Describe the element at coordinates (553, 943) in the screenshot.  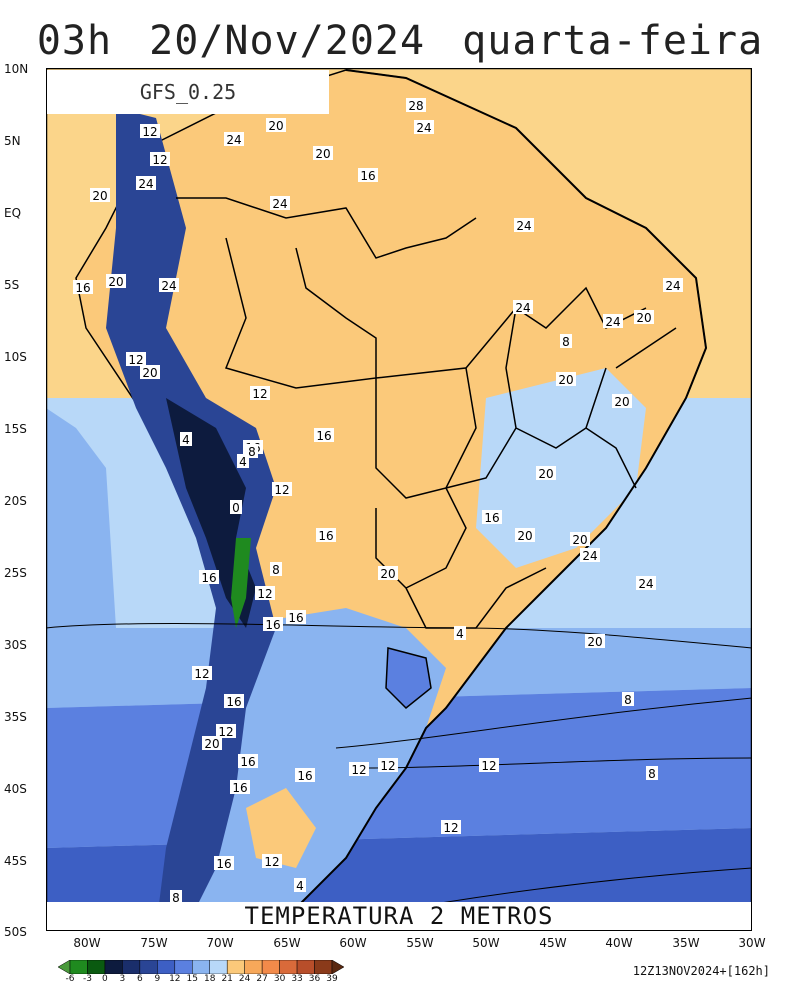
I see `lon-label: 45W` at that location.